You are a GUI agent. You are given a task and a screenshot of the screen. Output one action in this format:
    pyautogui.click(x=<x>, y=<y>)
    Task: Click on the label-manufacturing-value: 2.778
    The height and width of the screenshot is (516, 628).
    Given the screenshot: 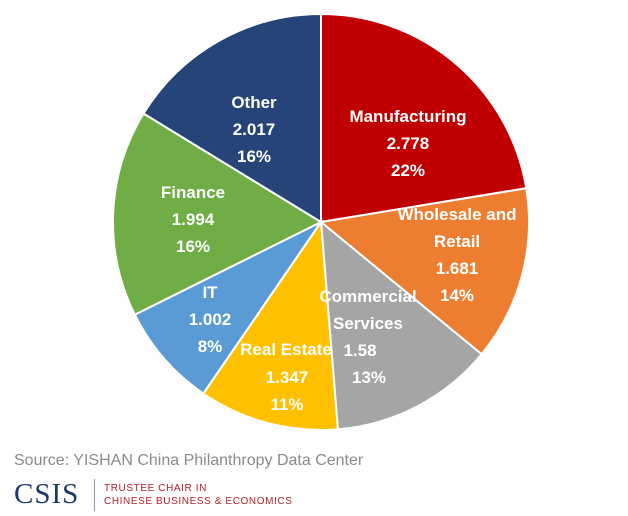 What is the action you would take?
    pyautogui.click(x=408, y=143)
    